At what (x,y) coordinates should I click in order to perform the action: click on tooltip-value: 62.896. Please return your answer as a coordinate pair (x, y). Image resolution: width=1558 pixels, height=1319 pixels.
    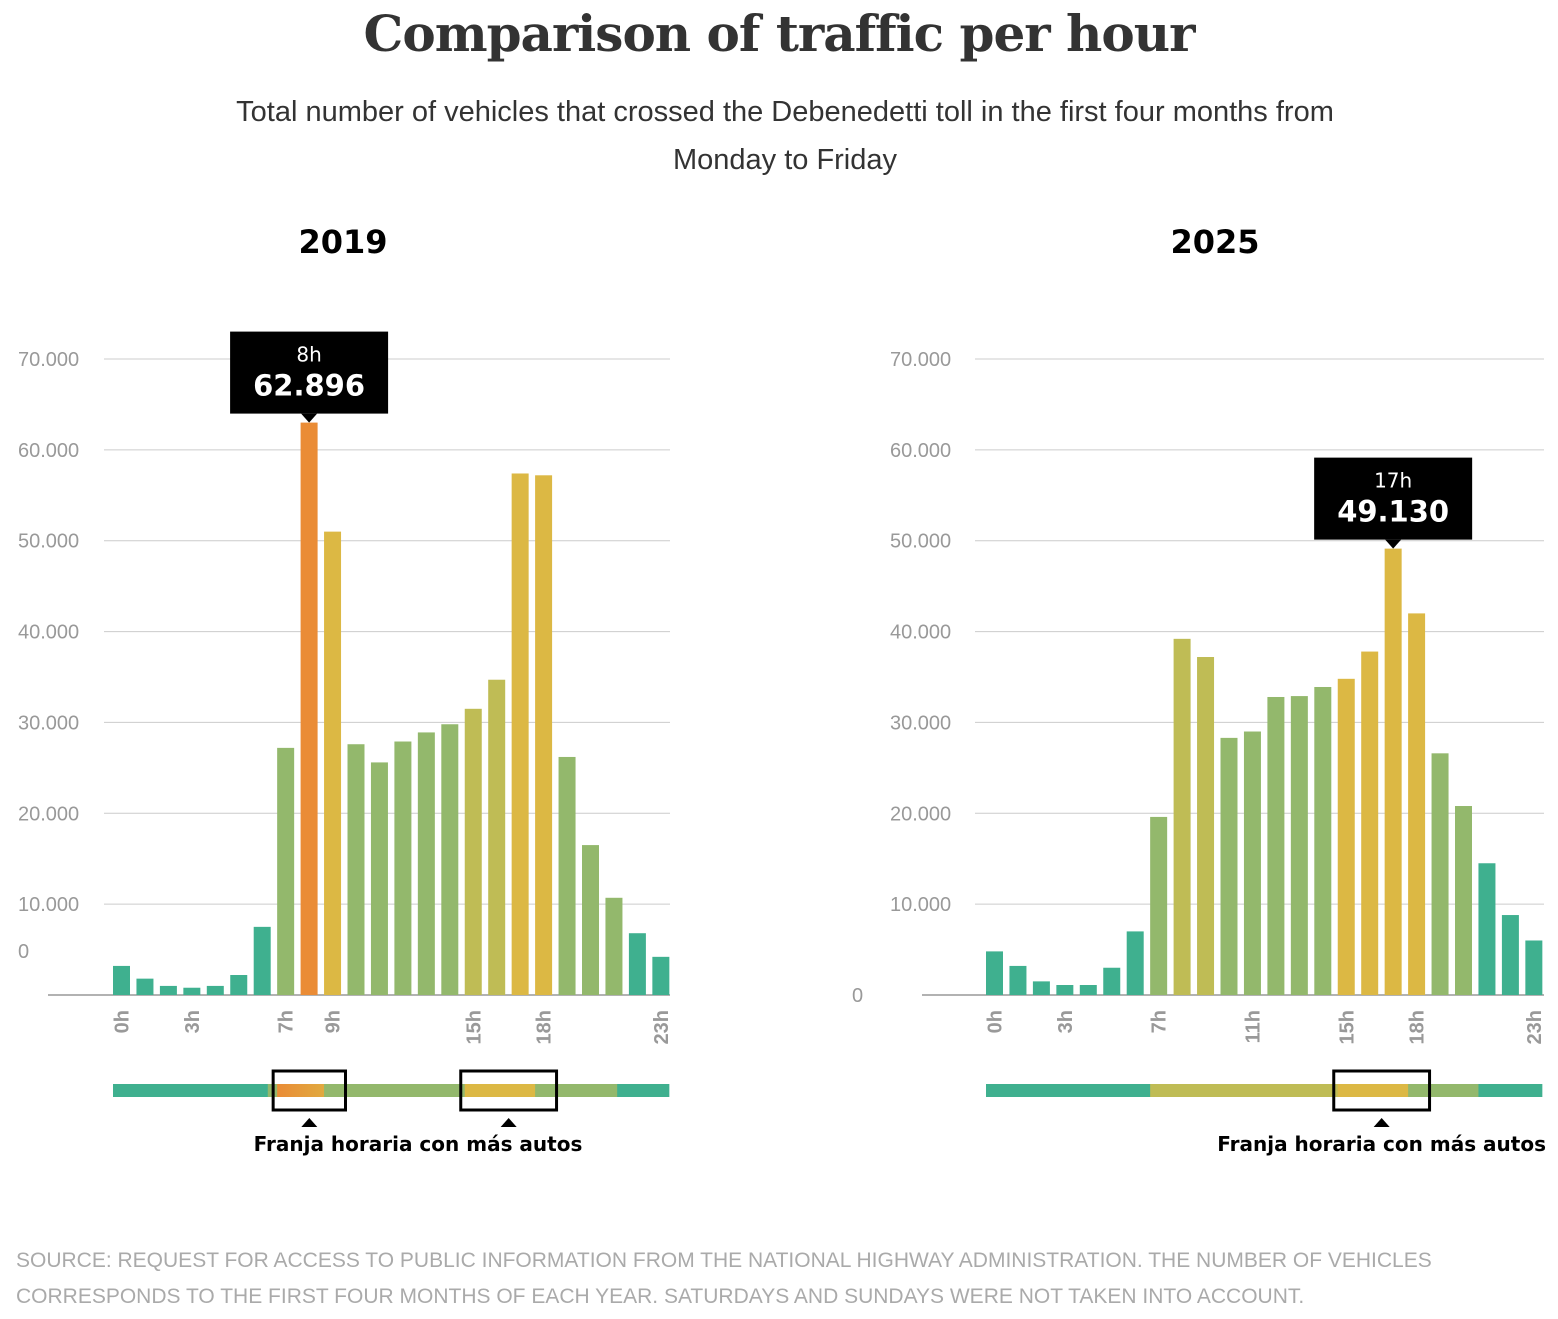
    Looking at the image, I should click on (309, 386).